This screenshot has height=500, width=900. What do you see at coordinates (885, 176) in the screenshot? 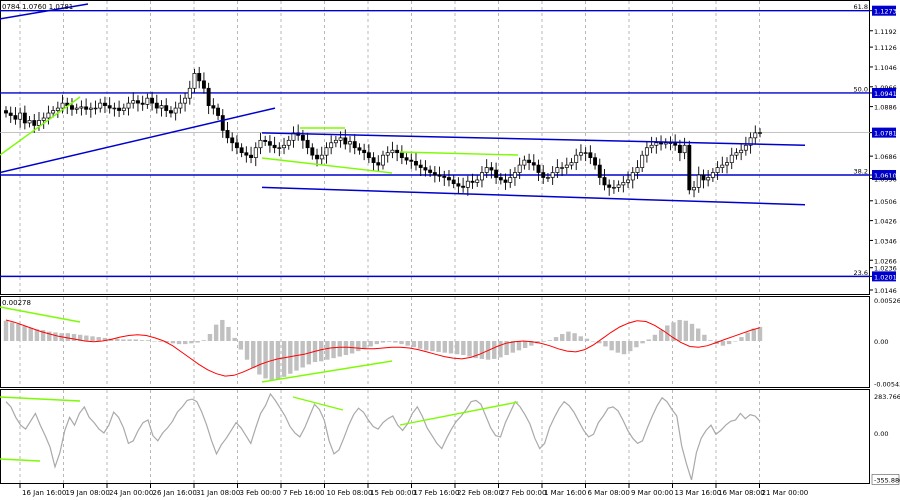
I see `price-label: 1.0610` at bounding box center [885, 176].